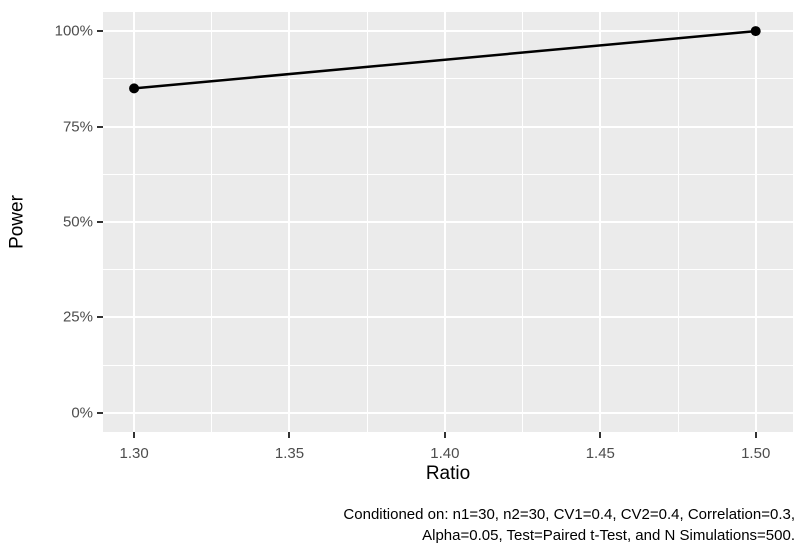  Describe the element at coordinates (289, 453) in the screenshot. I see `x-tick-label: 1.35` at that location.